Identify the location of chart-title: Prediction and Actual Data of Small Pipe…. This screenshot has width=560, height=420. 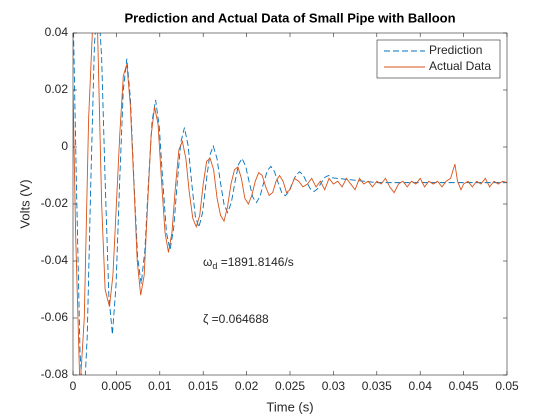
(289, 17).